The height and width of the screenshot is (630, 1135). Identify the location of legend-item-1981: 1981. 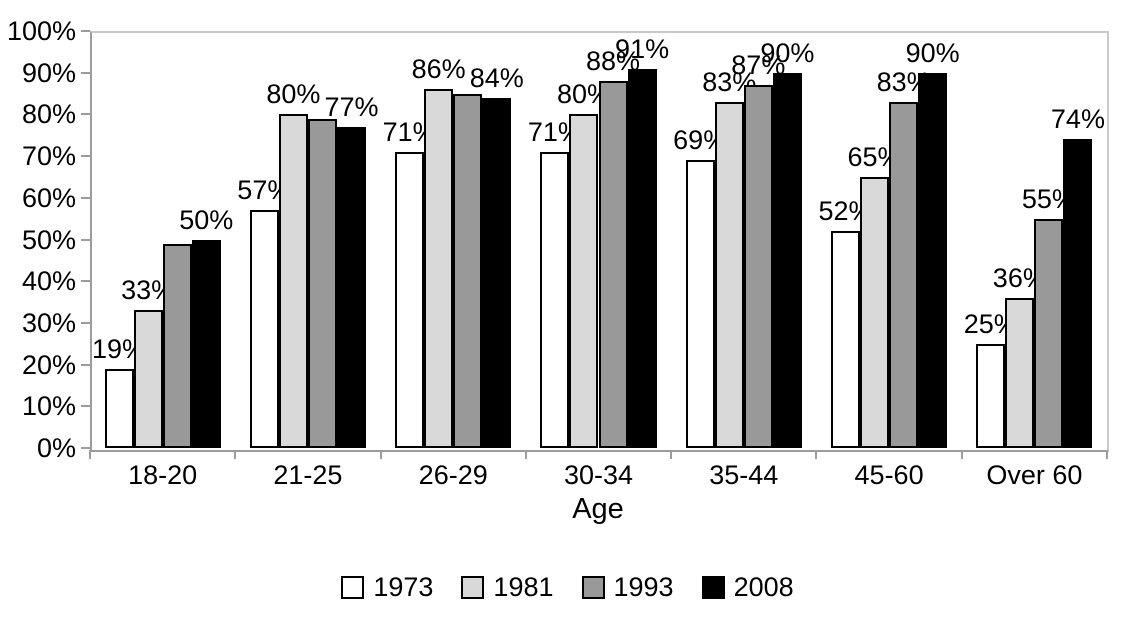
(507, 587).